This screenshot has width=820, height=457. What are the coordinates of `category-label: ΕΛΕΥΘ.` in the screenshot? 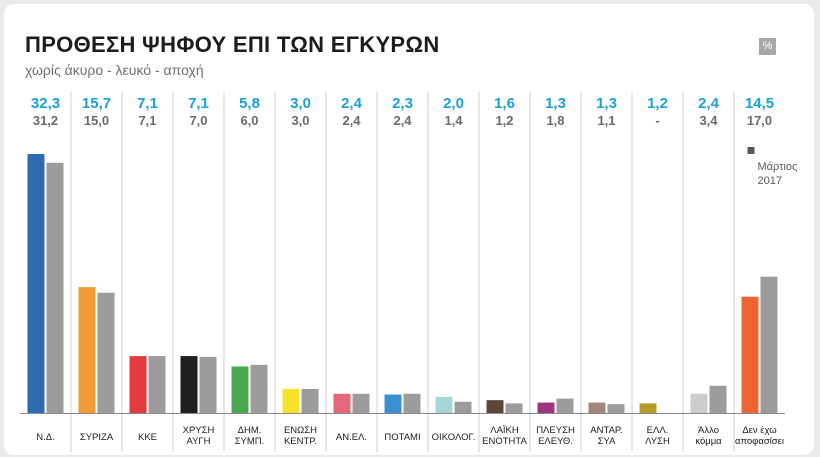 It's located at (555, 441).